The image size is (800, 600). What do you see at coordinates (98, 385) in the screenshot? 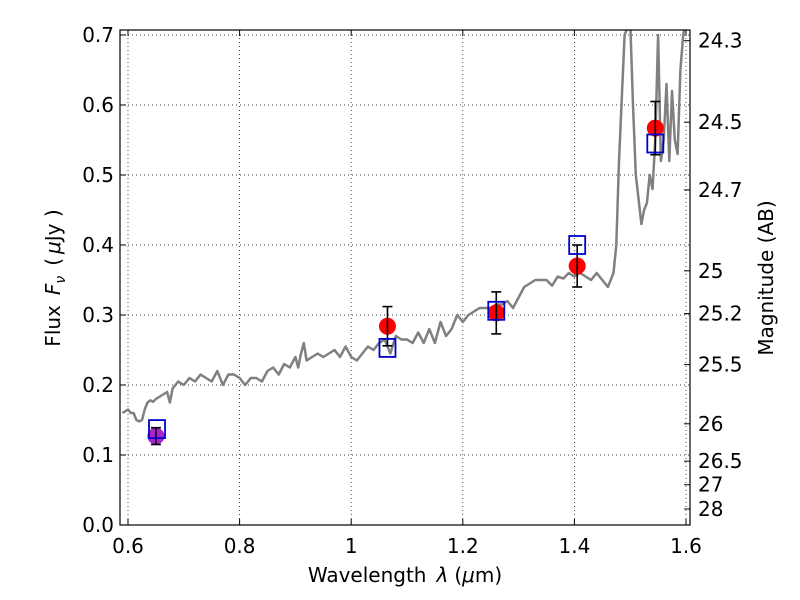
I see `y-tick-label: 0.2` at bounding box center [98, 385].